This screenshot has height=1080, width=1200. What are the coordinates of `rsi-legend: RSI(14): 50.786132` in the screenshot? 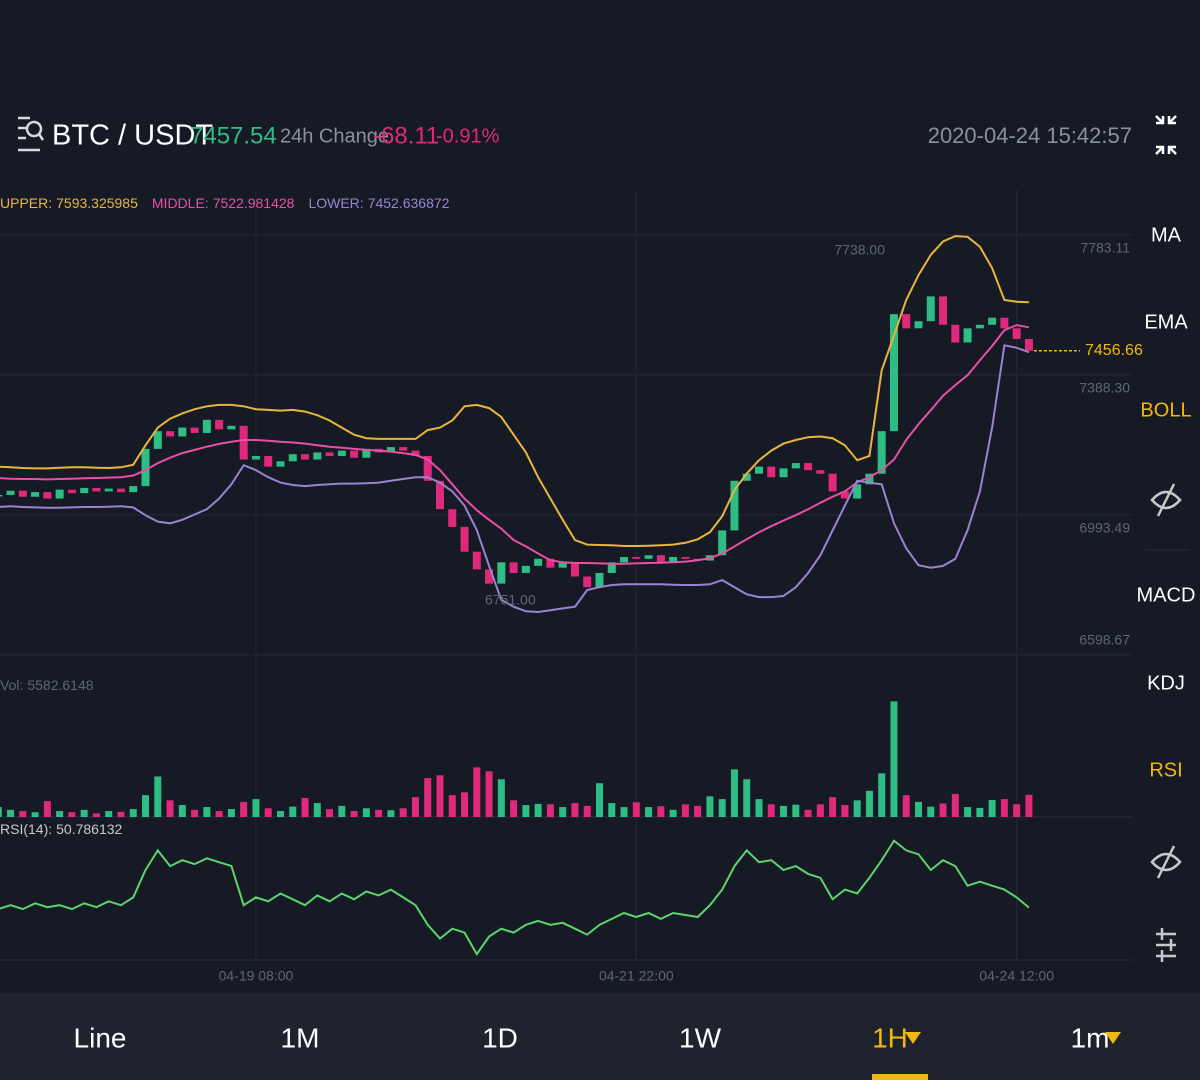 It's located at (61, 829).